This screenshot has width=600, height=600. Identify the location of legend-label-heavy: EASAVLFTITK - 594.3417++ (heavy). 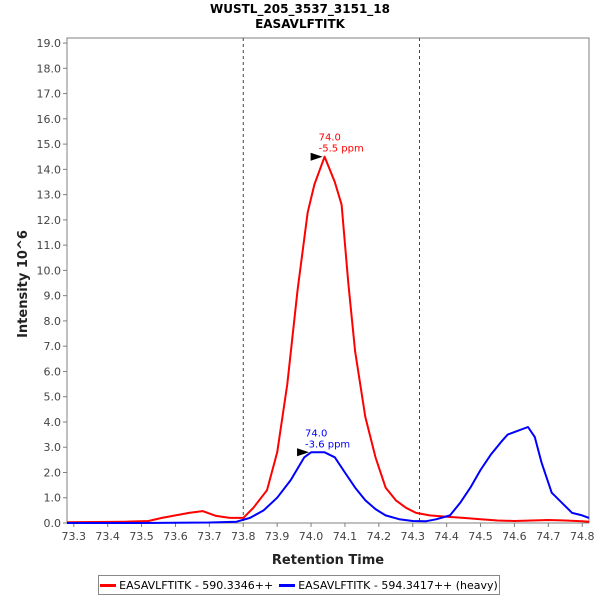
(398, 585).